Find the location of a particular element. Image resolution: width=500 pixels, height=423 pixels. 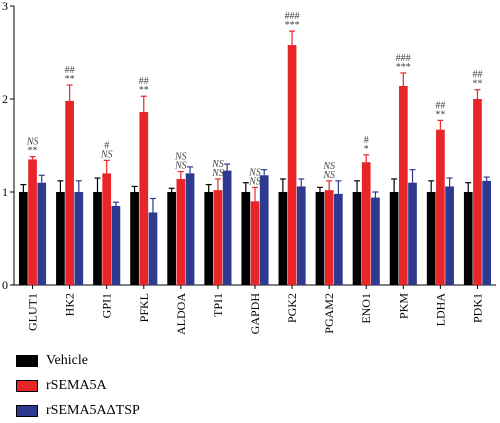

legend-item-vehicle: Vehicle is located at coordinates (78, 360).